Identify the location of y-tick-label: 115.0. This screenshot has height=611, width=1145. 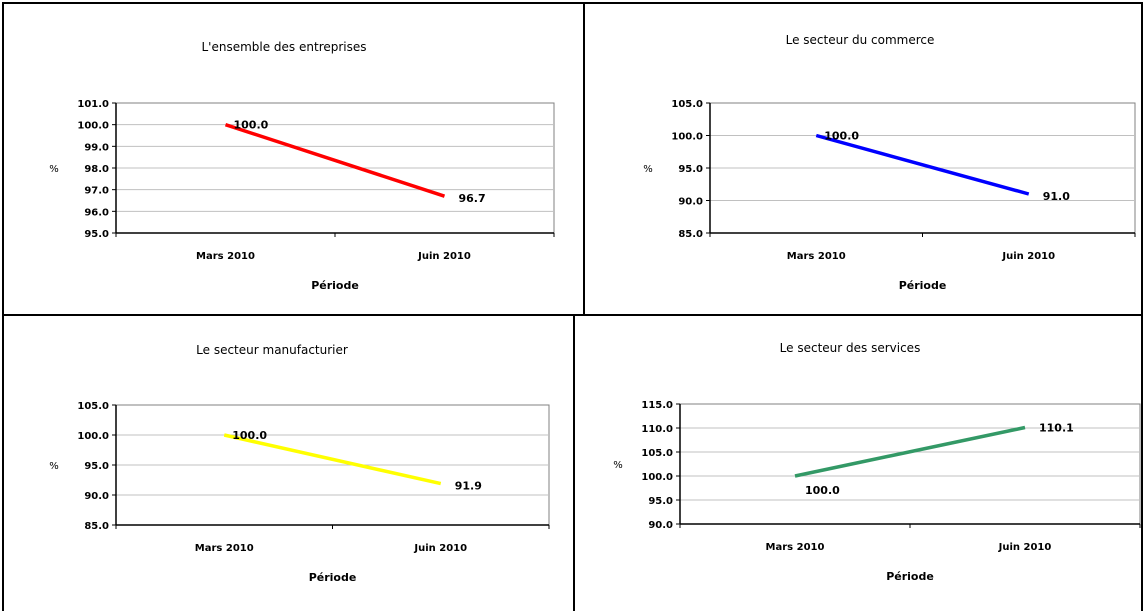
(657, 405).